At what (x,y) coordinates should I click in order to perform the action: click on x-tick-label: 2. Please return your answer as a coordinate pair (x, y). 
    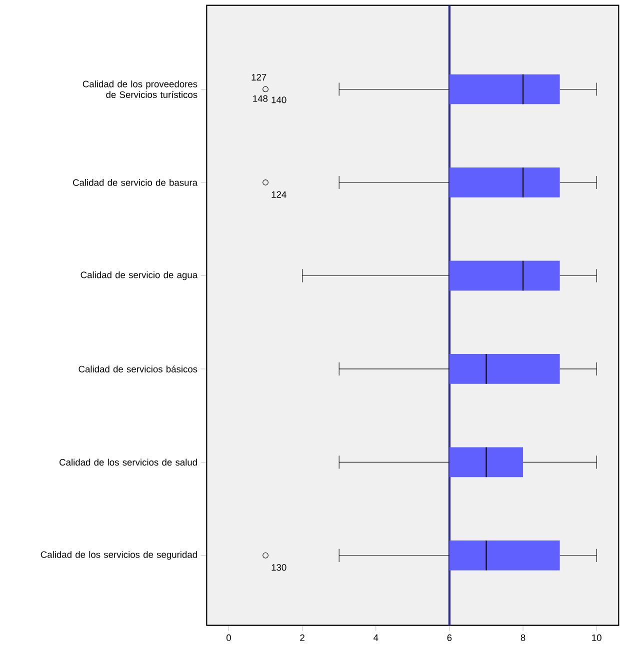
    Looking at the image, I should click on (302, 637).